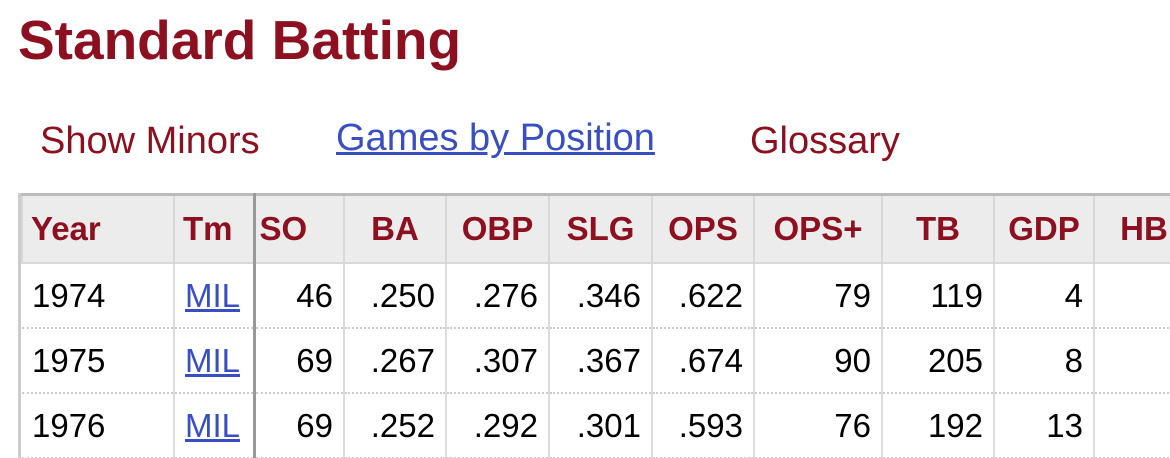  Describe the element at coordinates (703, 296) in the screenshot. I see `table-cell: .622` at that location.